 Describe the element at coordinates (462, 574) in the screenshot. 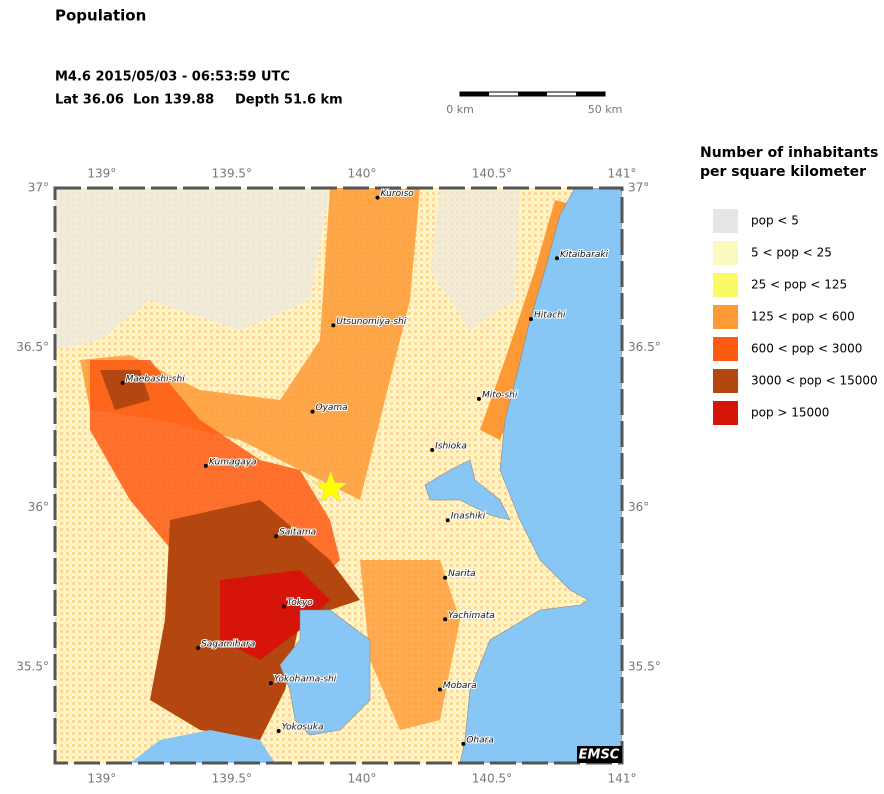

I see `city-label: Narita` at that location.